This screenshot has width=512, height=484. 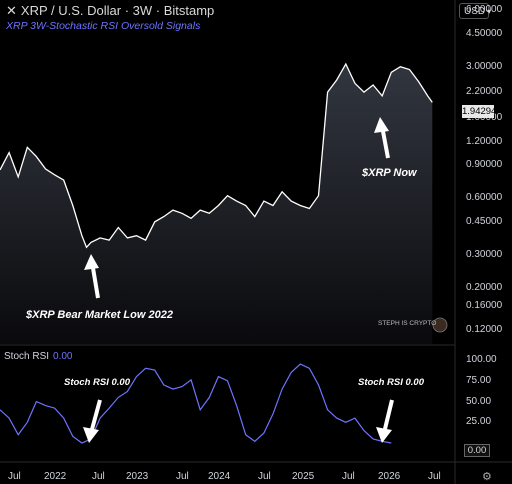 I want to click on stoch-tick-label: 50.00, so click(x=479, y=401).